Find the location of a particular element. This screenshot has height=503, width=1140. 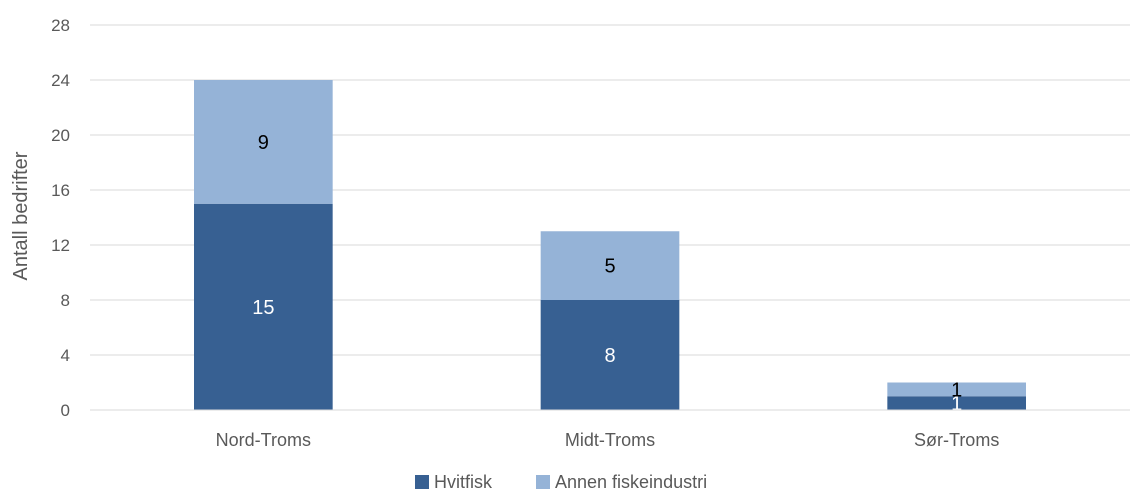

y-tick-label: 20 is located at coordinates (60, 135).